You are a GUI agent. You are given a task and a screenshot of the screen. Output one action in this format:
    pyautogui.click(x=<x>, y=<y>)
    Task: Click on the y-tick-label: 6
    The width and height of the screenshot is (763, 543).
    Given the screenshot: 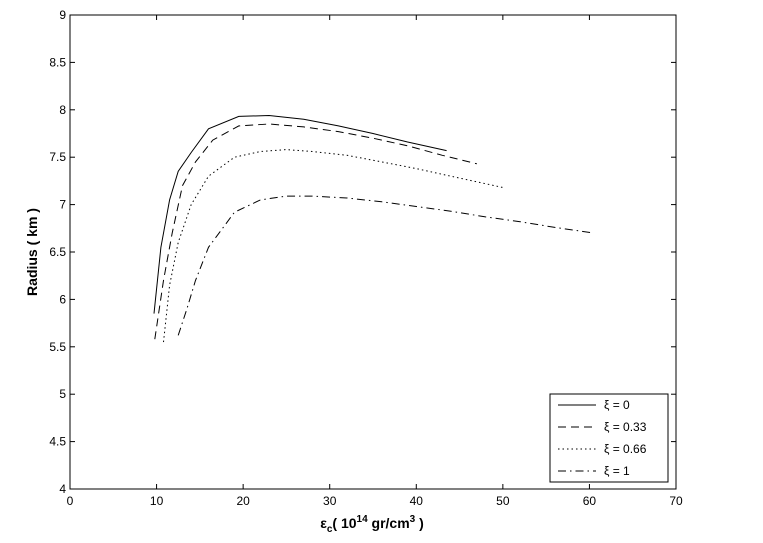 What is the action you would take?
    pyautogui.click(x=62, y=299)
    